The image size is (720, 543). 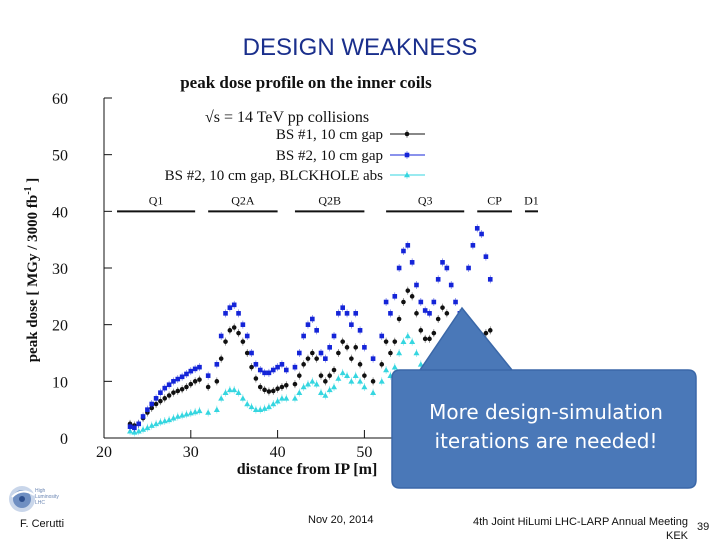 What do you see at coordinates (329, 156) in the screenshot?
I see `legend-label: BS #2, 10 cm gap` at bounding box center [329, 156].